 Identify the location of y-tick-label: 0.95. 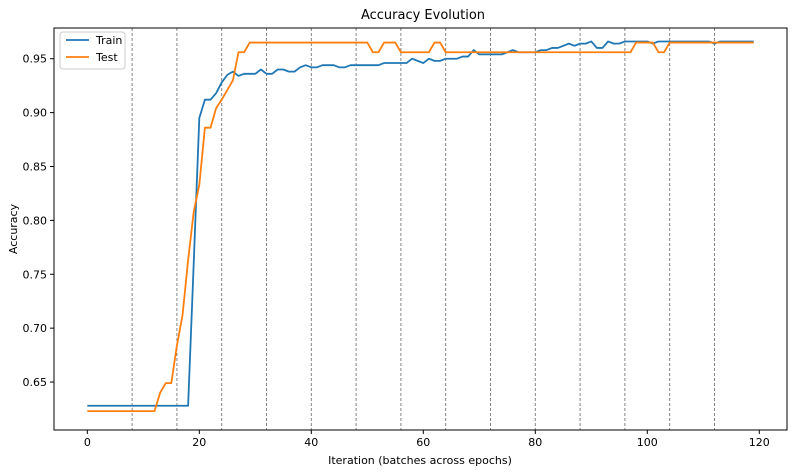
(35, 59).